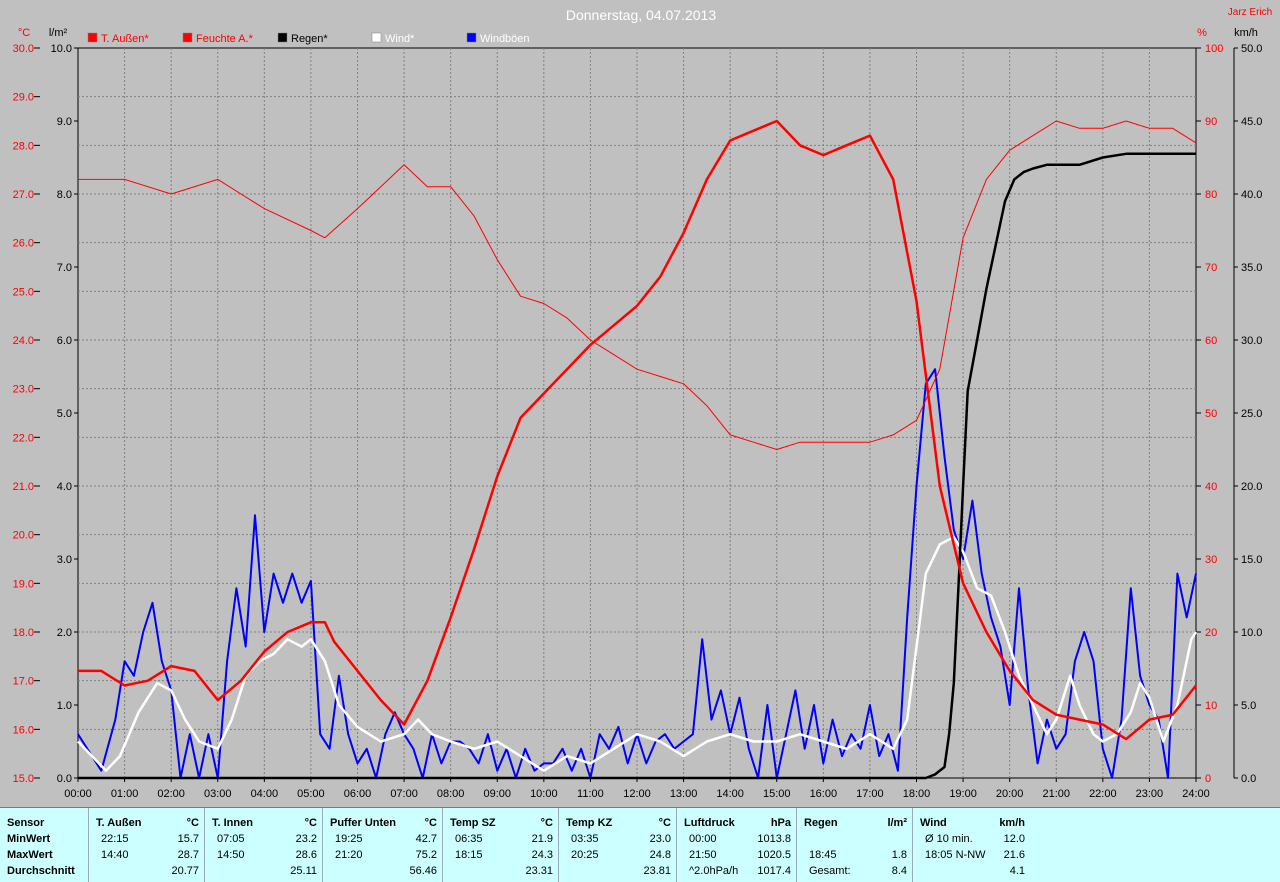  I want to click on rain-tick-label: 0.0, so click(64, 779).